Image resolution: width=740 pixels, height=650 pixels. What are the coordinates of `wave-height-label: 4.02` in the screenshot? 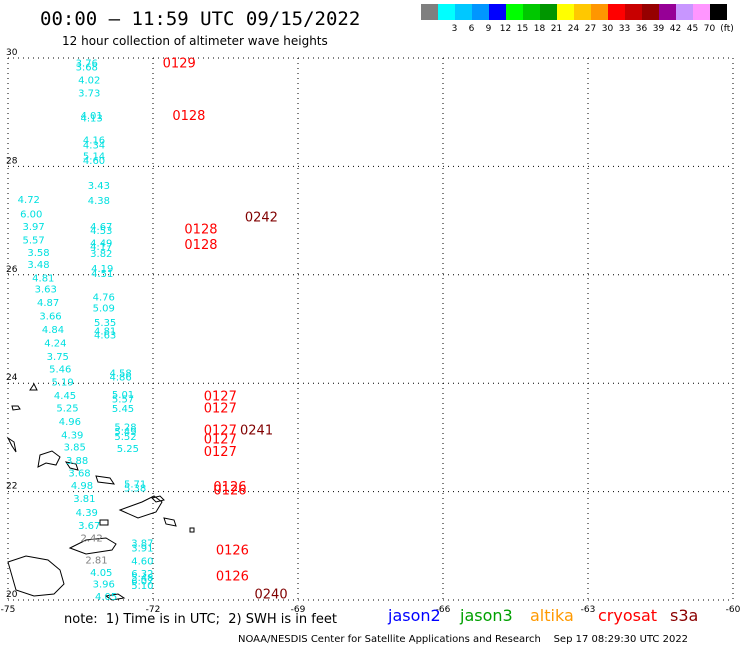 It's located at (89, 81).